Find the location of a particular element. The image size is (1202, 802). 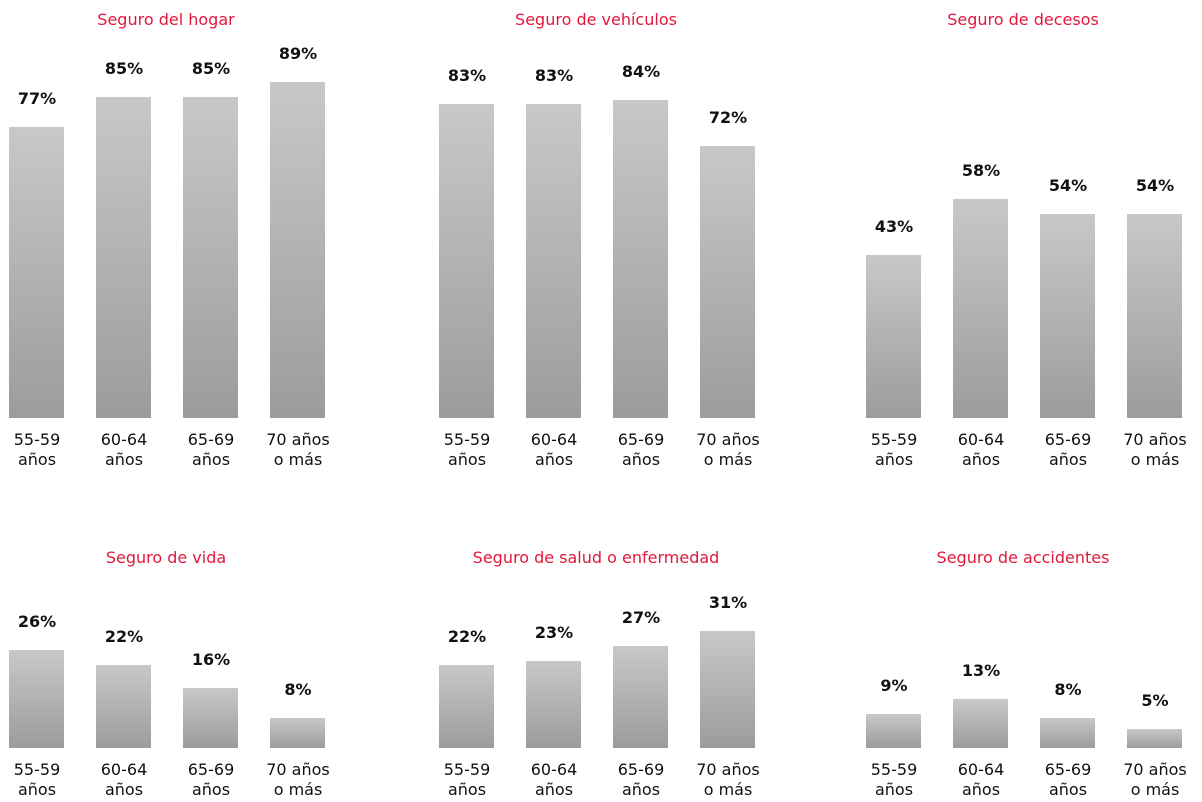

chart-title: Seguro de decesos is located at coordinates (1023, 19).